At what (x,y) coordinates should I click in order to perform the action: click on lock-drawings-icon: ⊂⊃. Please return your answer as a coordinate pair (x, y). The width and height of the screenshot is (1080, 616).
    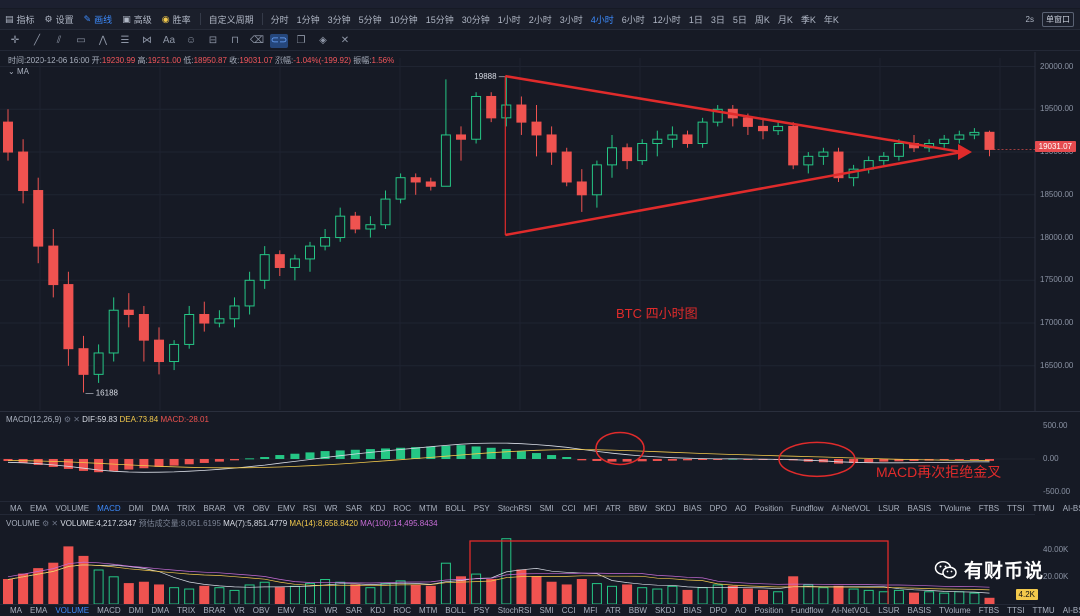
    Looking at the image, I should click on (279, 40).